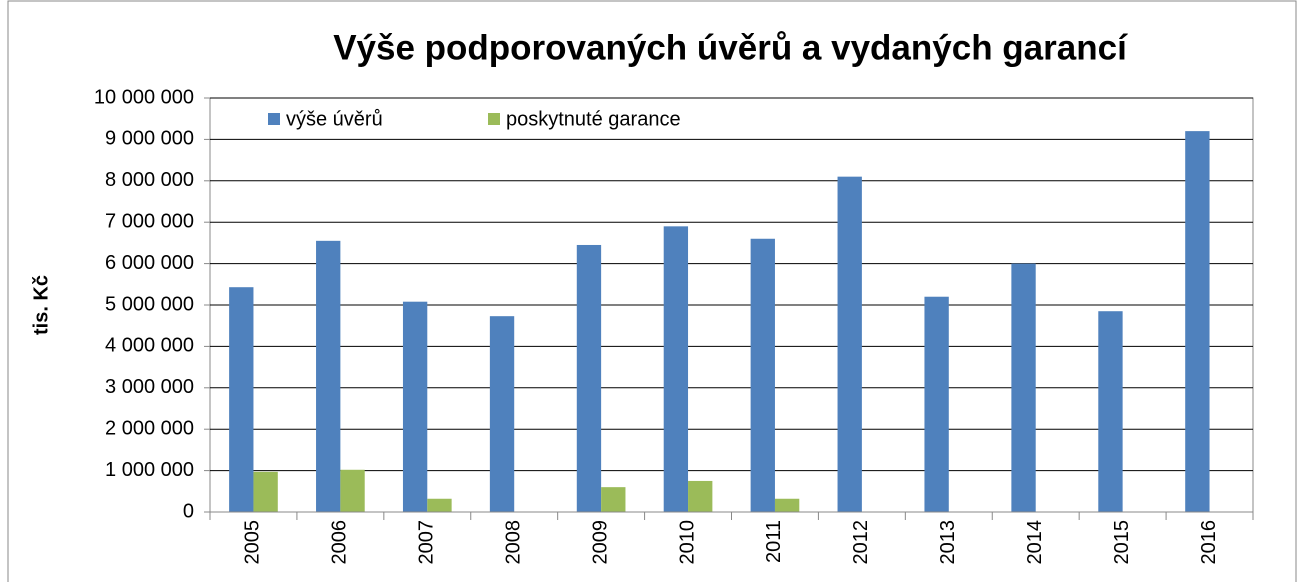 This screenshot has width=1304, height=582. Describe the element at coordinates (149, 180) in the screenshot. I see `y-tick-label: 8 000 000` at that location.